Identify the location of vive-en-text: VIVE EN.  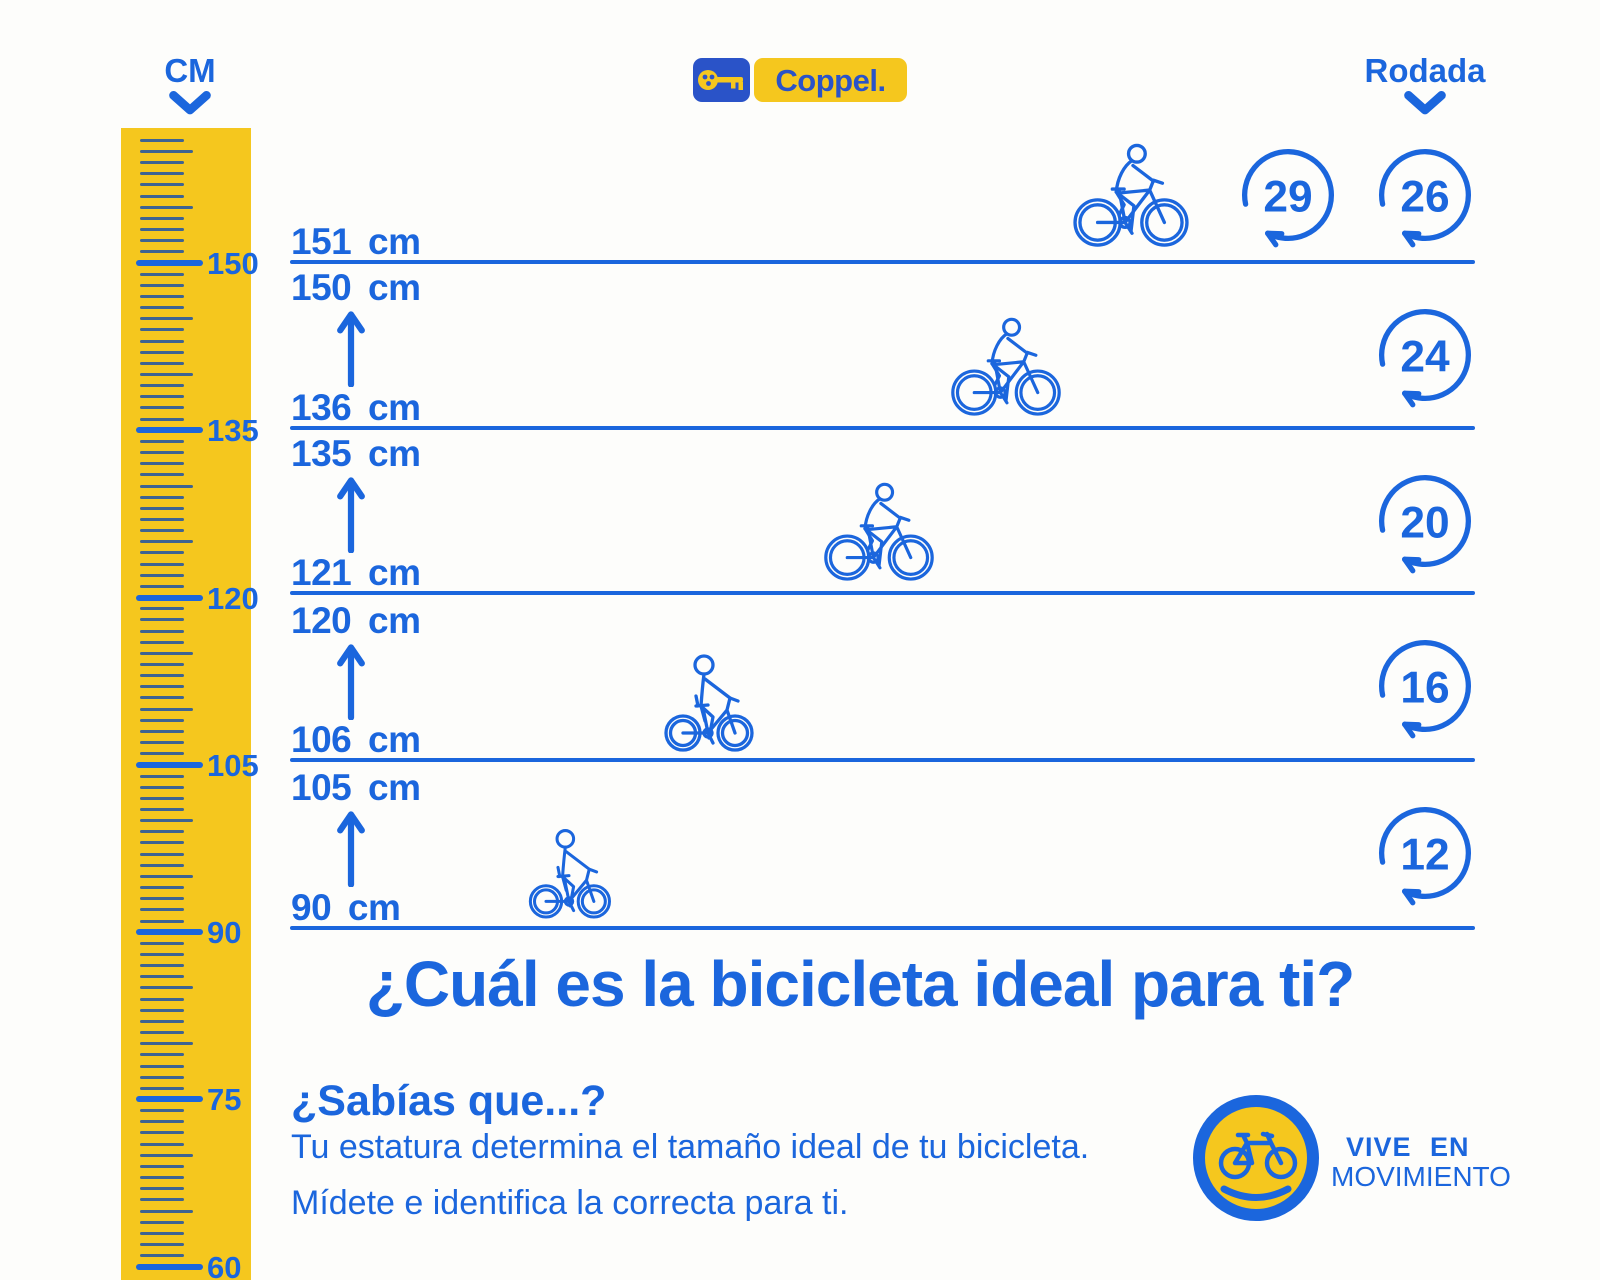
(1408, 1147).